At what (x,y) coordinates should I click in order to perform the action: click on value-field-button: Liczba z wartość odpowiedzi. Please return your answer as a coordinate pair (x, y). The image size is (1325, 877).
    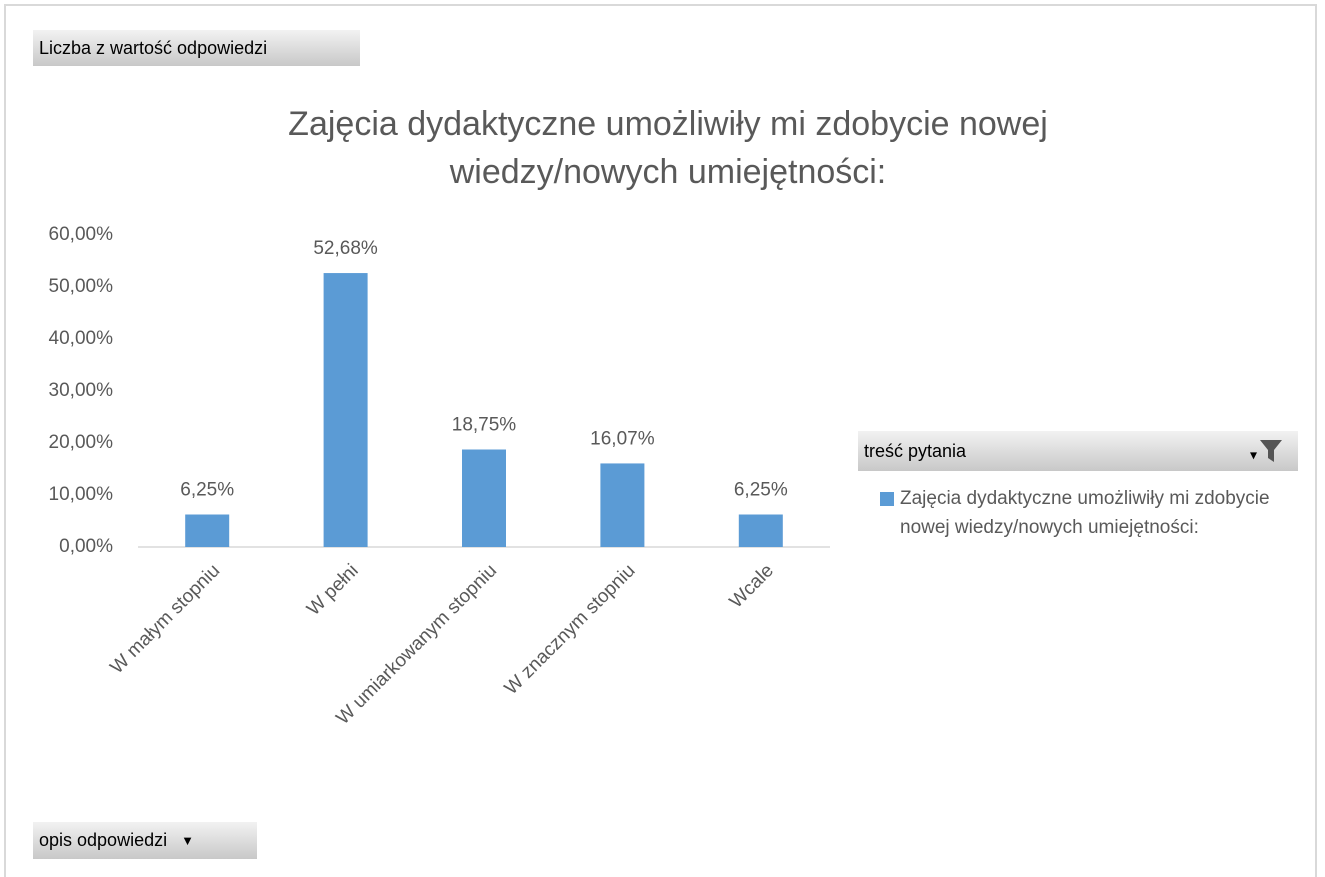
    Looking at the image, I should click on (196, 48).